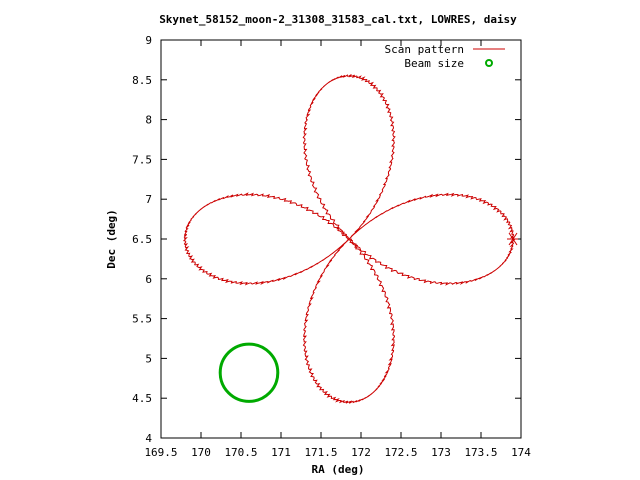  Describe the element at coordinates (148, 279) in the screenshot. I see `y-tick-label: 6` at that location.